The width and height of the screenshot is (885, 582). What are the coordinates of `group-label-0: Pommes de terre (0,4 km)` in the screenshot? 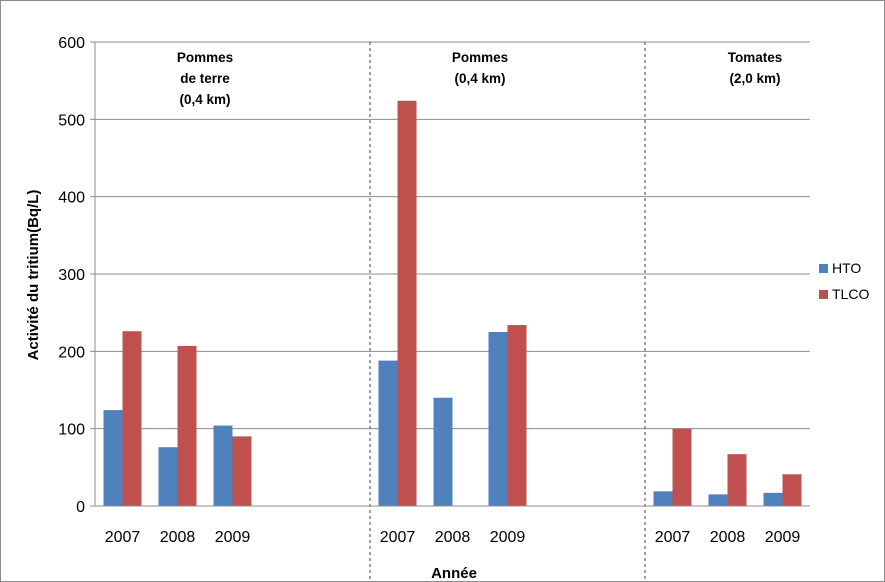 It's located at (205, 78).